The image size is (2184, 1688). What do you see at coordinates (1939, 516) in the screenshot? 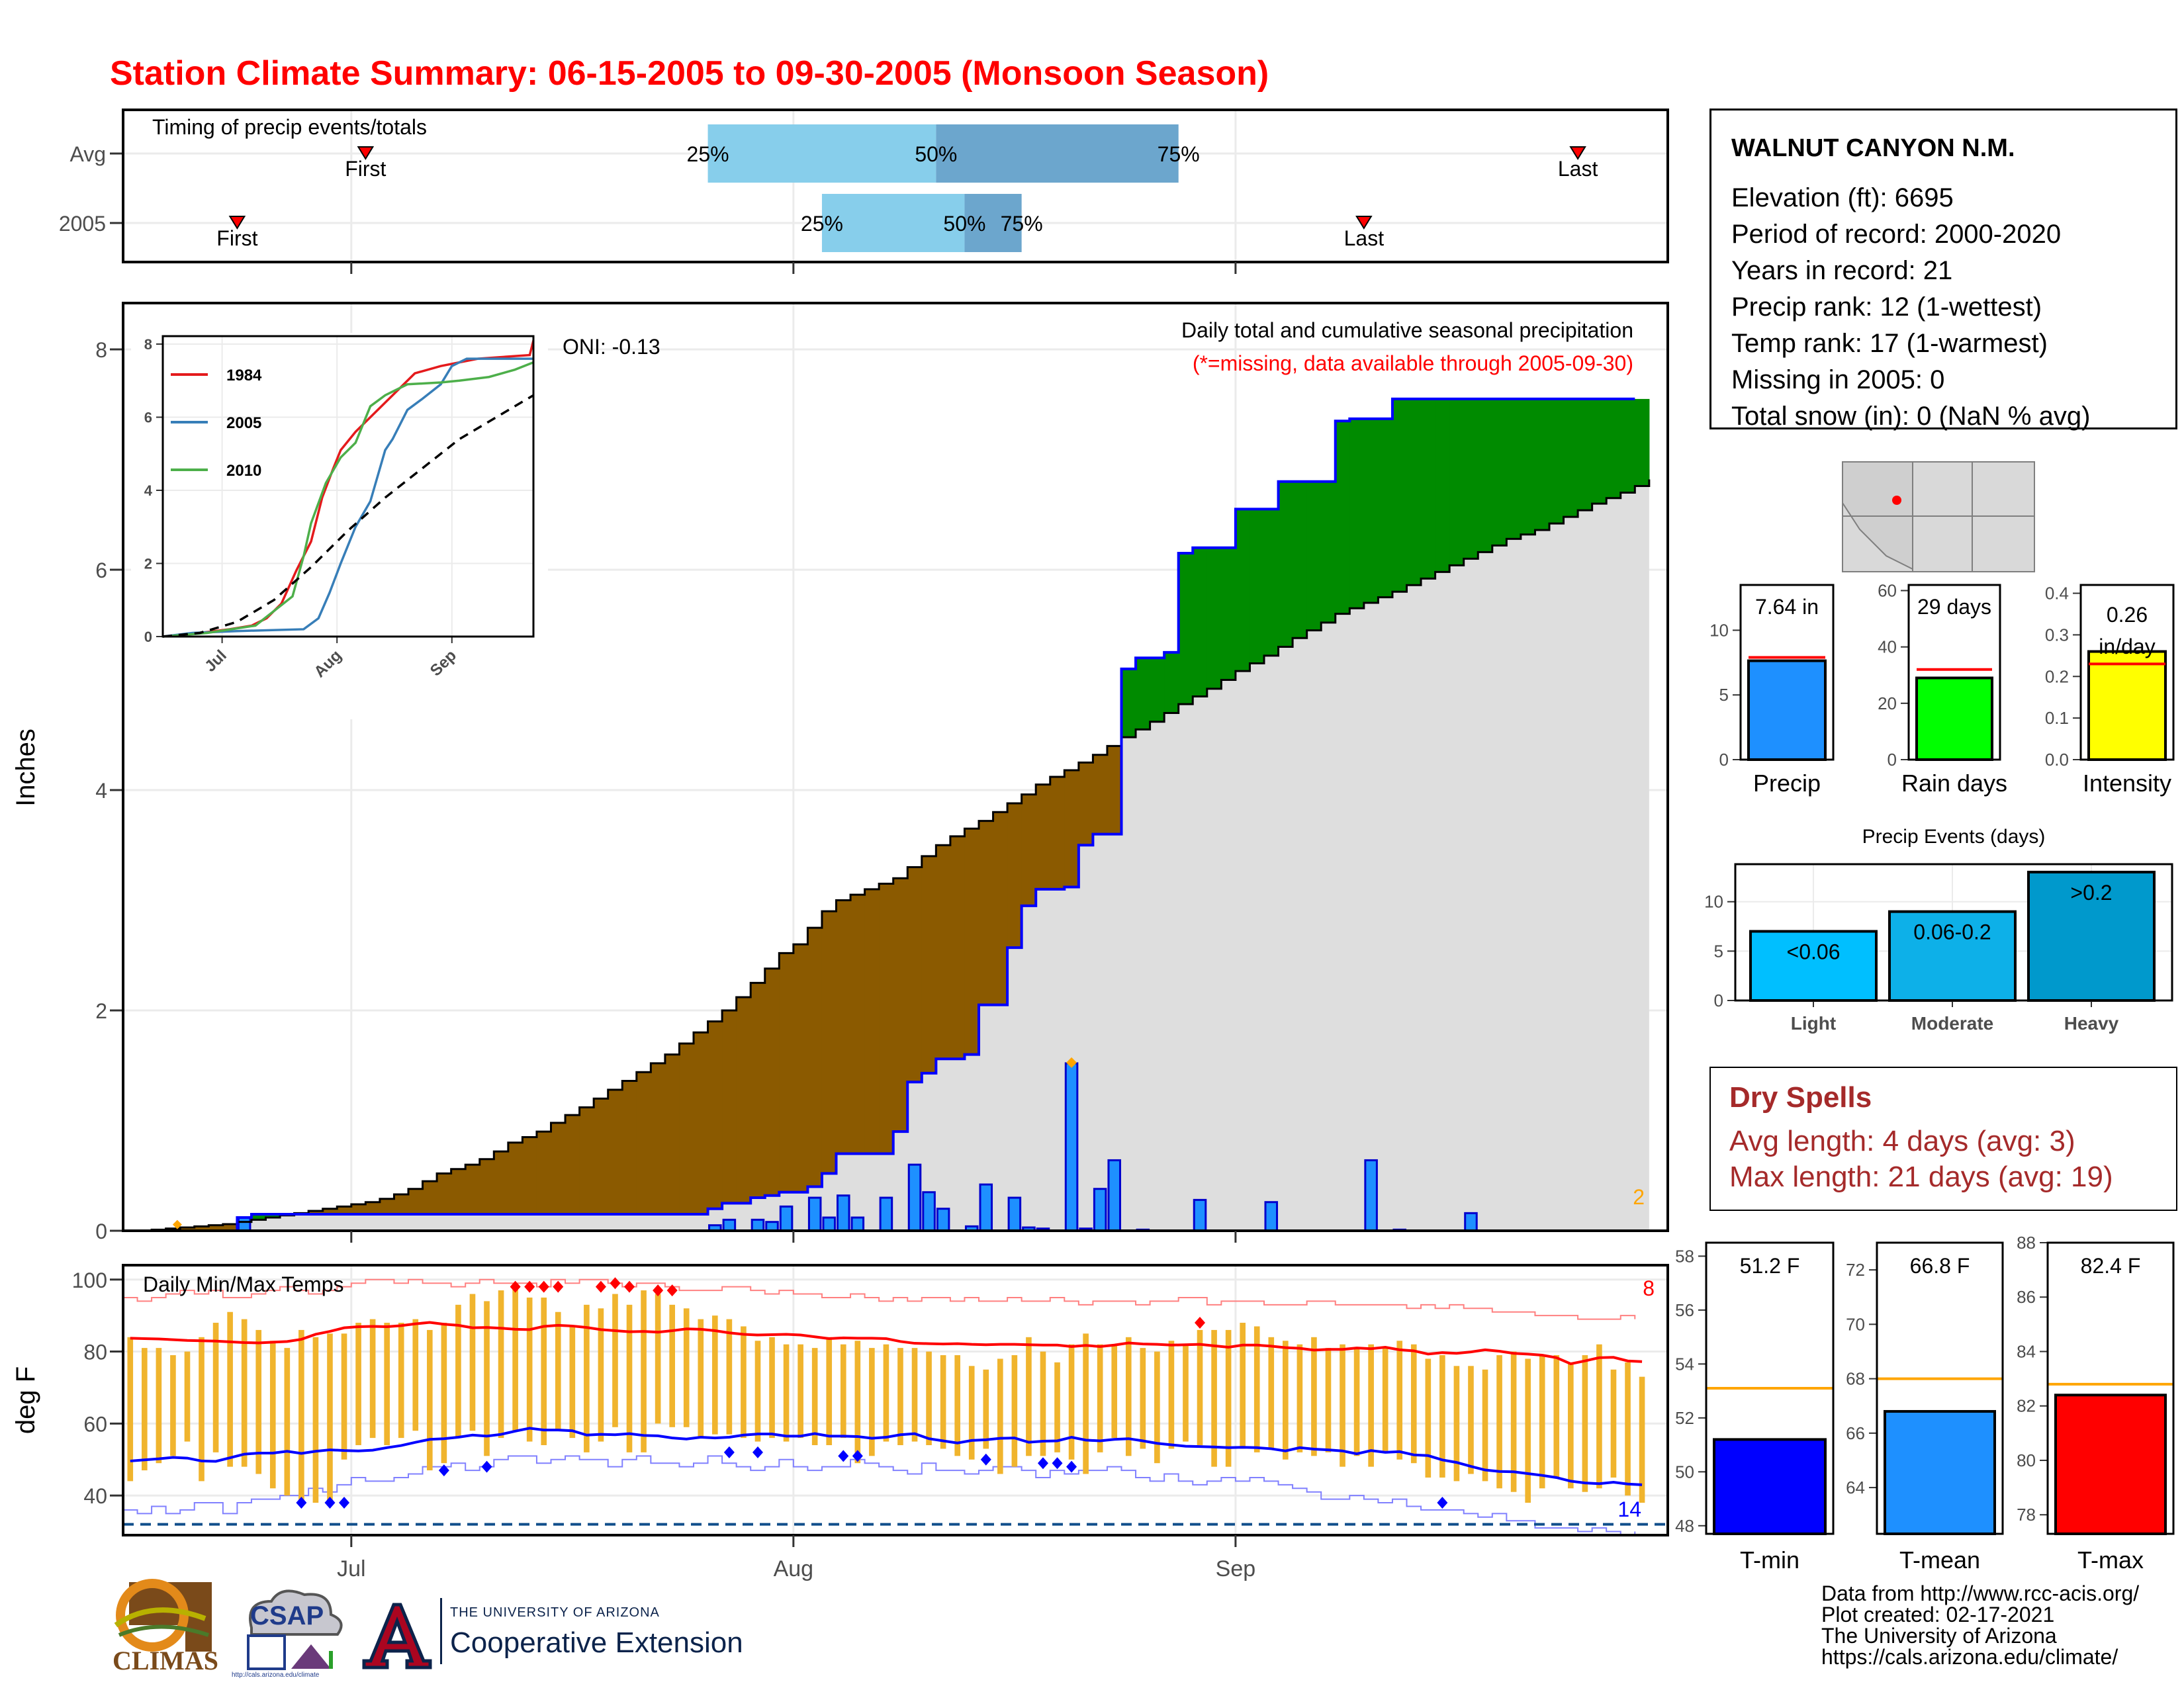
I see `locator-map` at bounding box center [1939, 516].